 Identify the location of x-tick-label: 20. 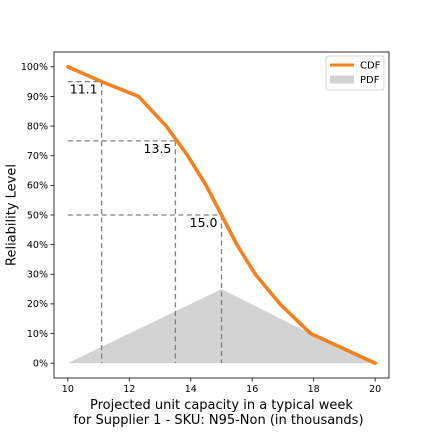
(375, 389).